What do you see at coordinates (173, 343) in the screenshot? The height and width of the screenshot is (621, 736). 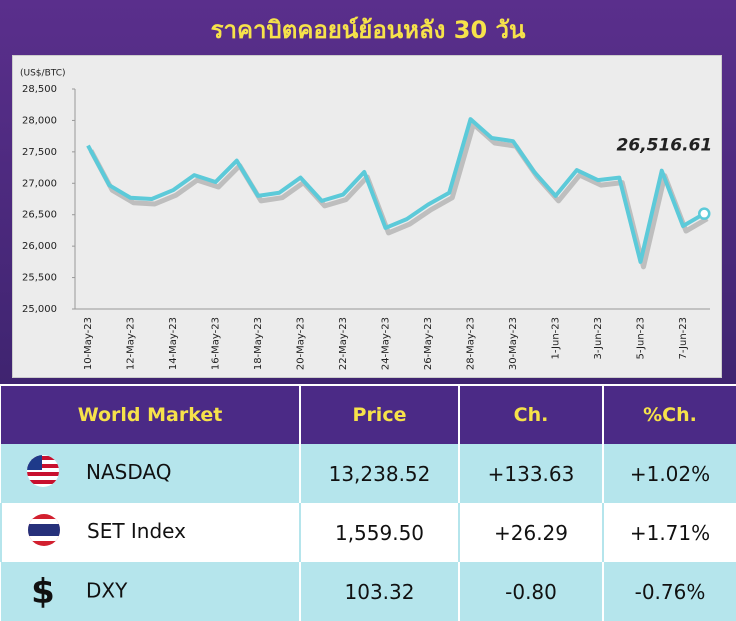 I see `x-tick-label: 14-May-23` at bounding box center [173, 343].